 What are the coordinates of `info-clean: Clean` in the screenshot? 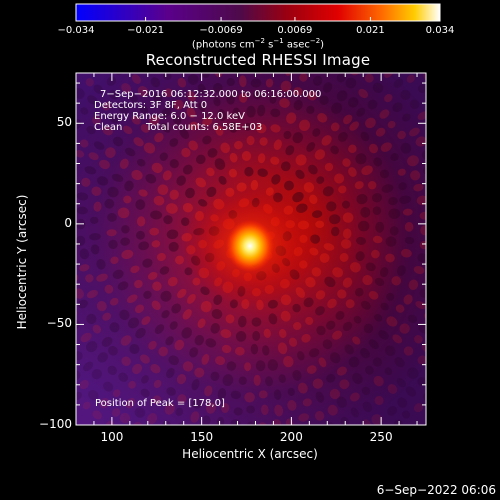 It's located at (108, 127).